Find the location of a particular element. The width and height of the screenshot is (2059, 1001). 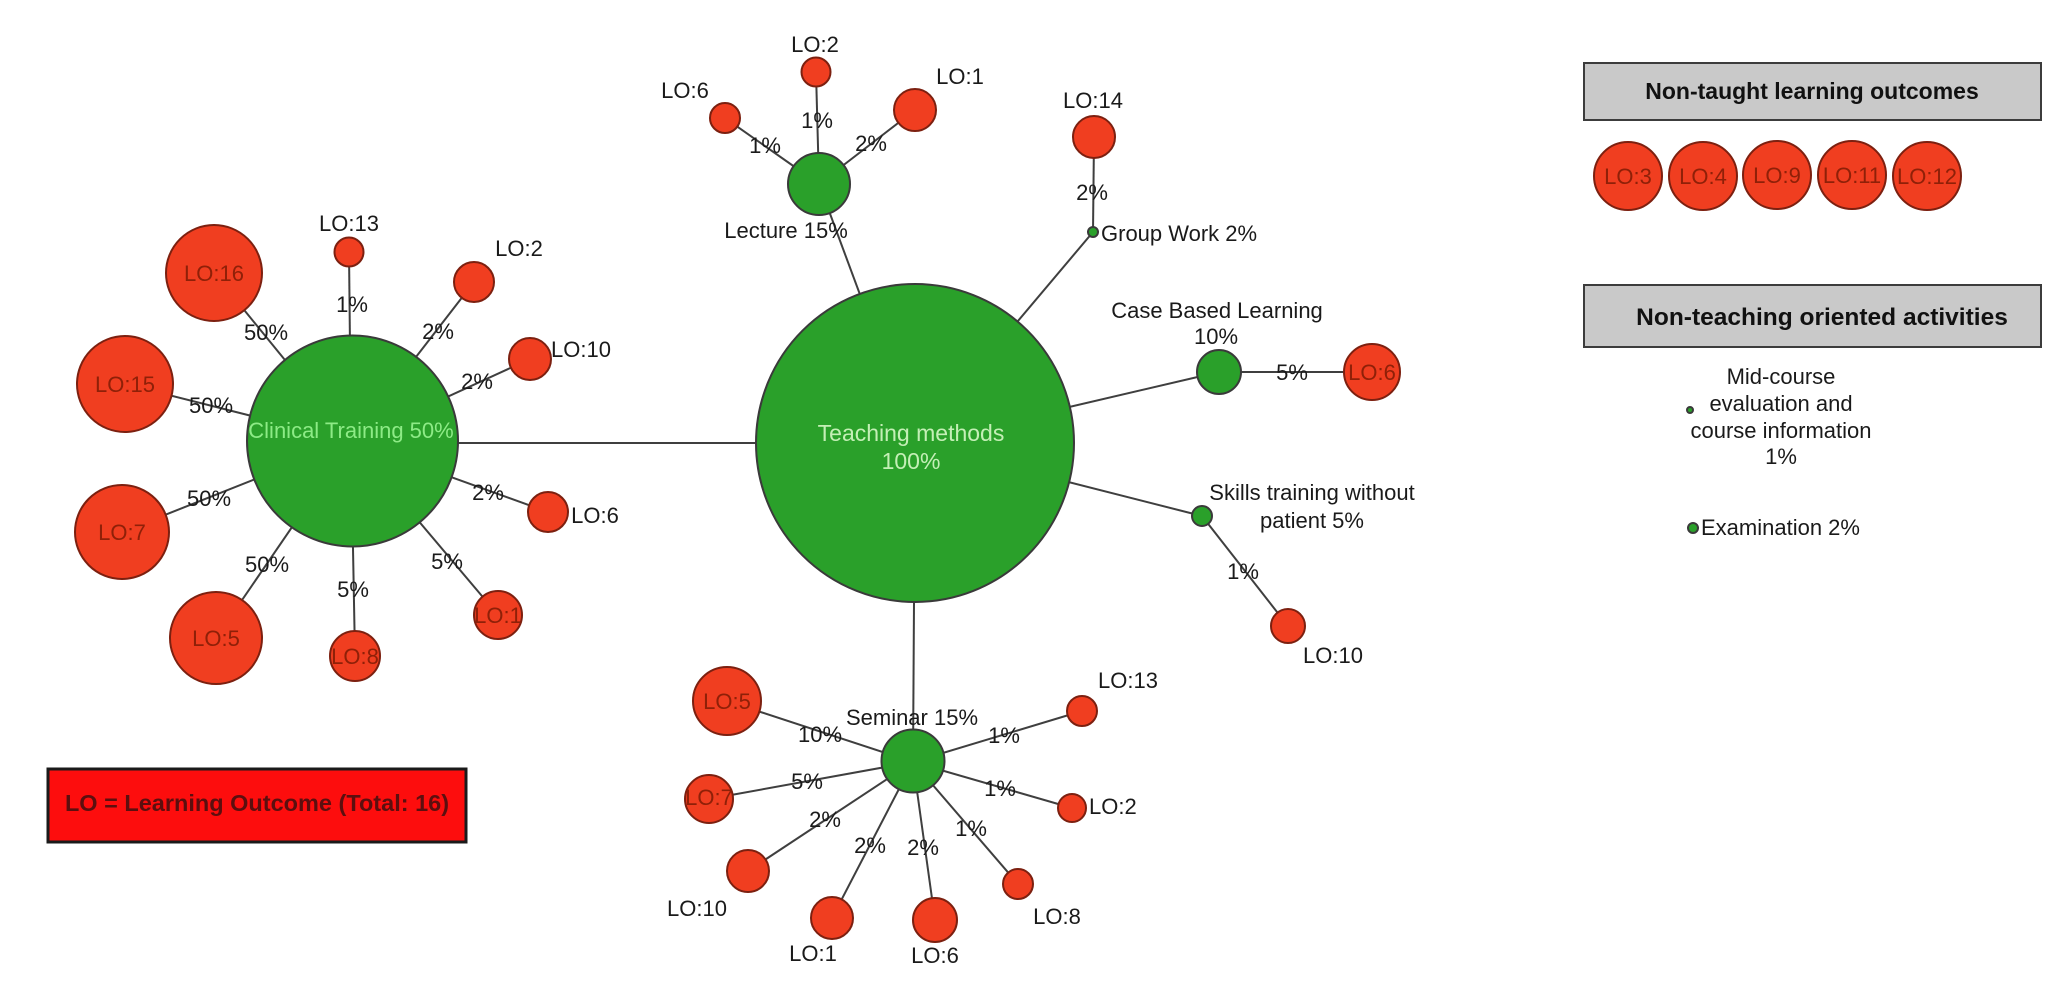

svg-text: LO:14 is located at coordinates (1093, 100).